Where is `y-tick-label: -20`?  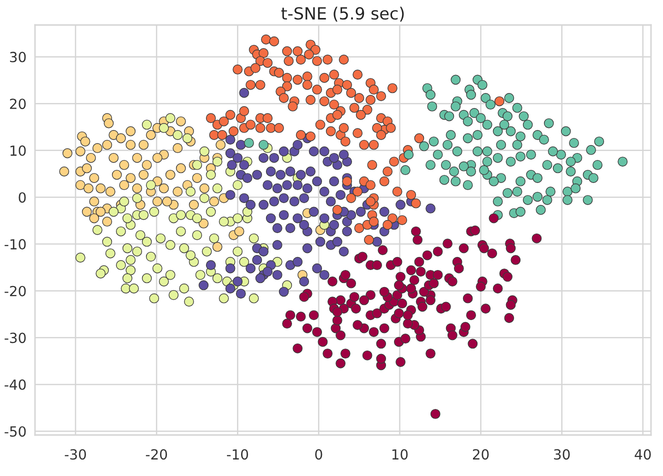 y-tick-label: -20 is located at coordinates (15, 291).